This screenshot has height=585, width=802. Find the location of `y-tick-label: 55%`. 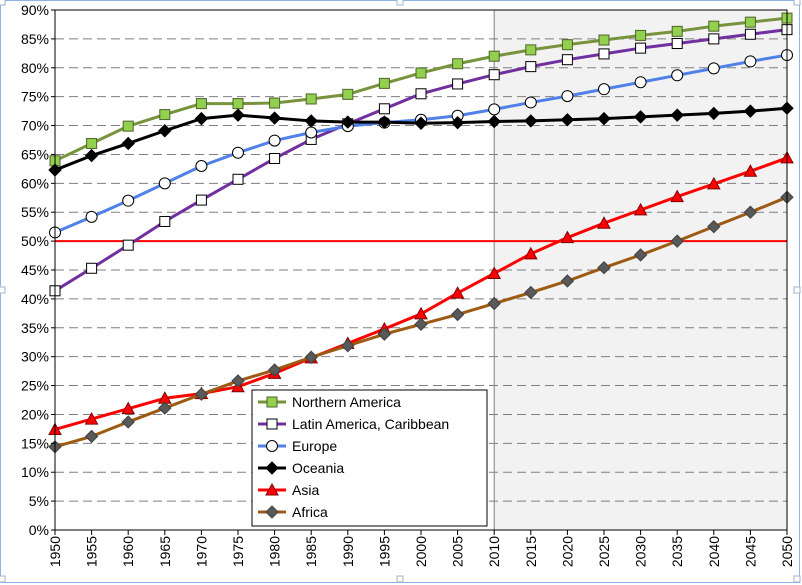

y-tick-label: 55% is located at coordinates (35, 212).